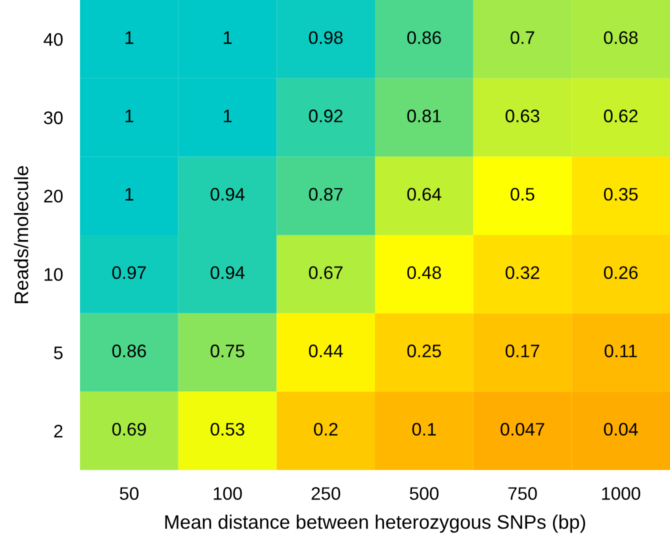  Describe the element at coordinates (129, 273) in the screenshot. I see `data-label: 0.97` at that location.